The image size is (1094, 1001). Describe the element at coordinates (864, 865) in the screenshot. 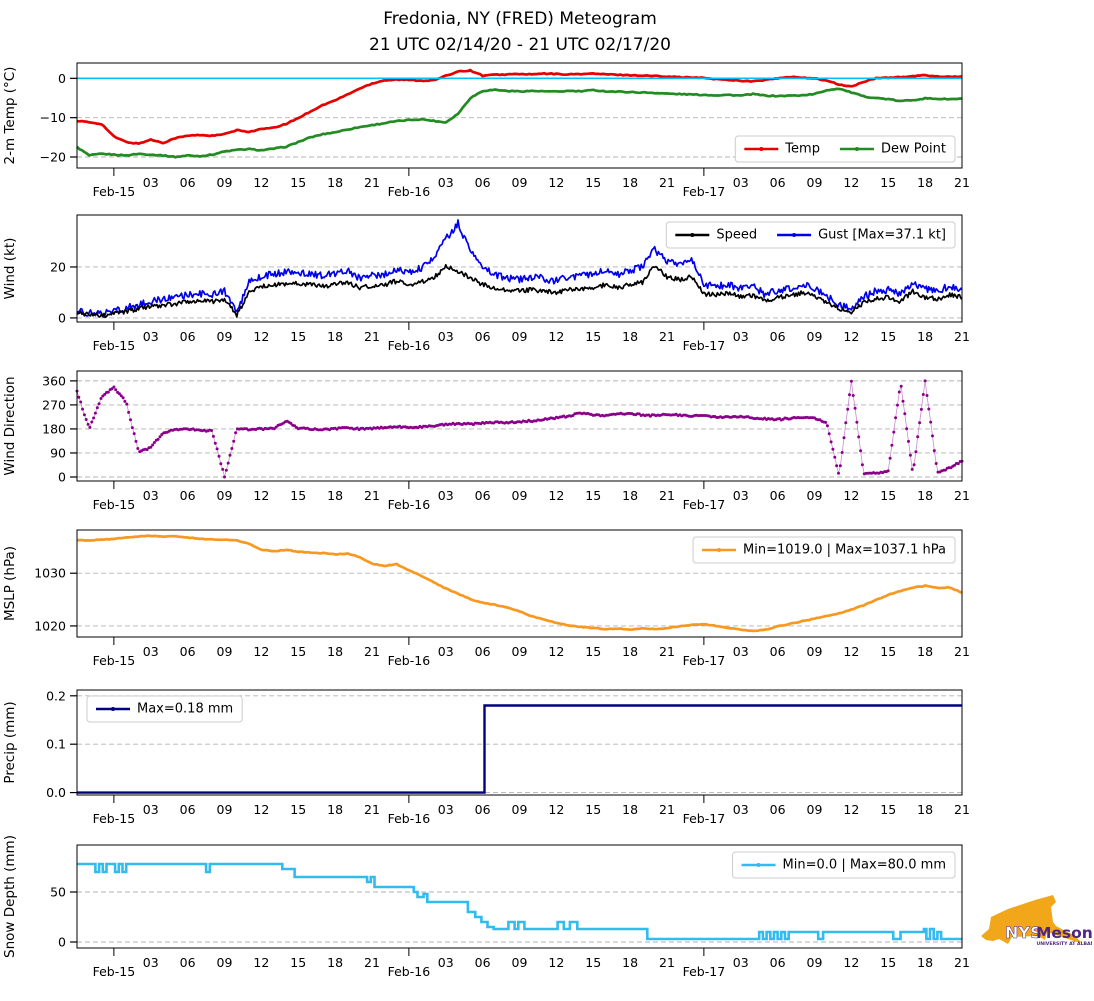

I see `svg-text: Min=0.0 | Max=80.0 mm` at that location.